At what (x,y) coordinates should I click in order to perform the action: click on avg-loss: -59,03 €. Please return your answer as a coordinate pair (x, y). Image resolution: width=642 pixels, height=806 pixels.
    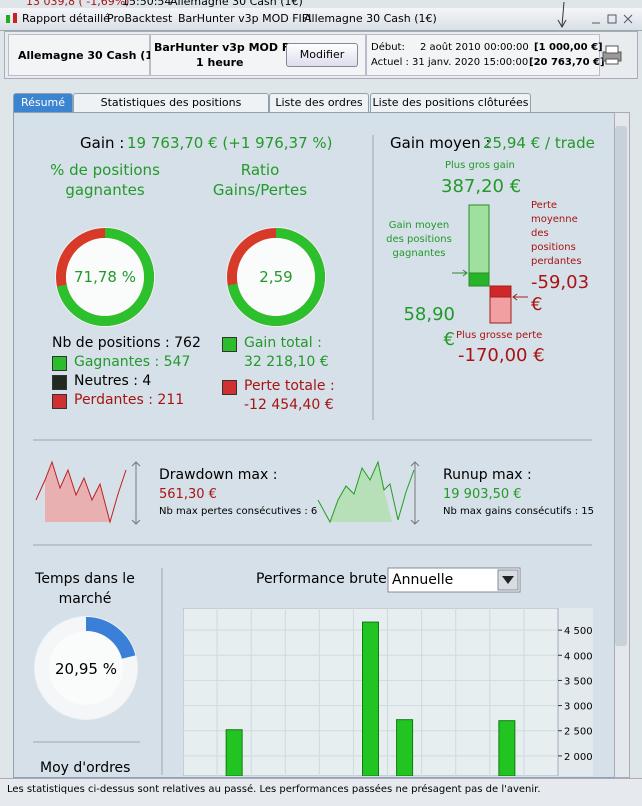
    Looking at the image, I should click on (560, 293).